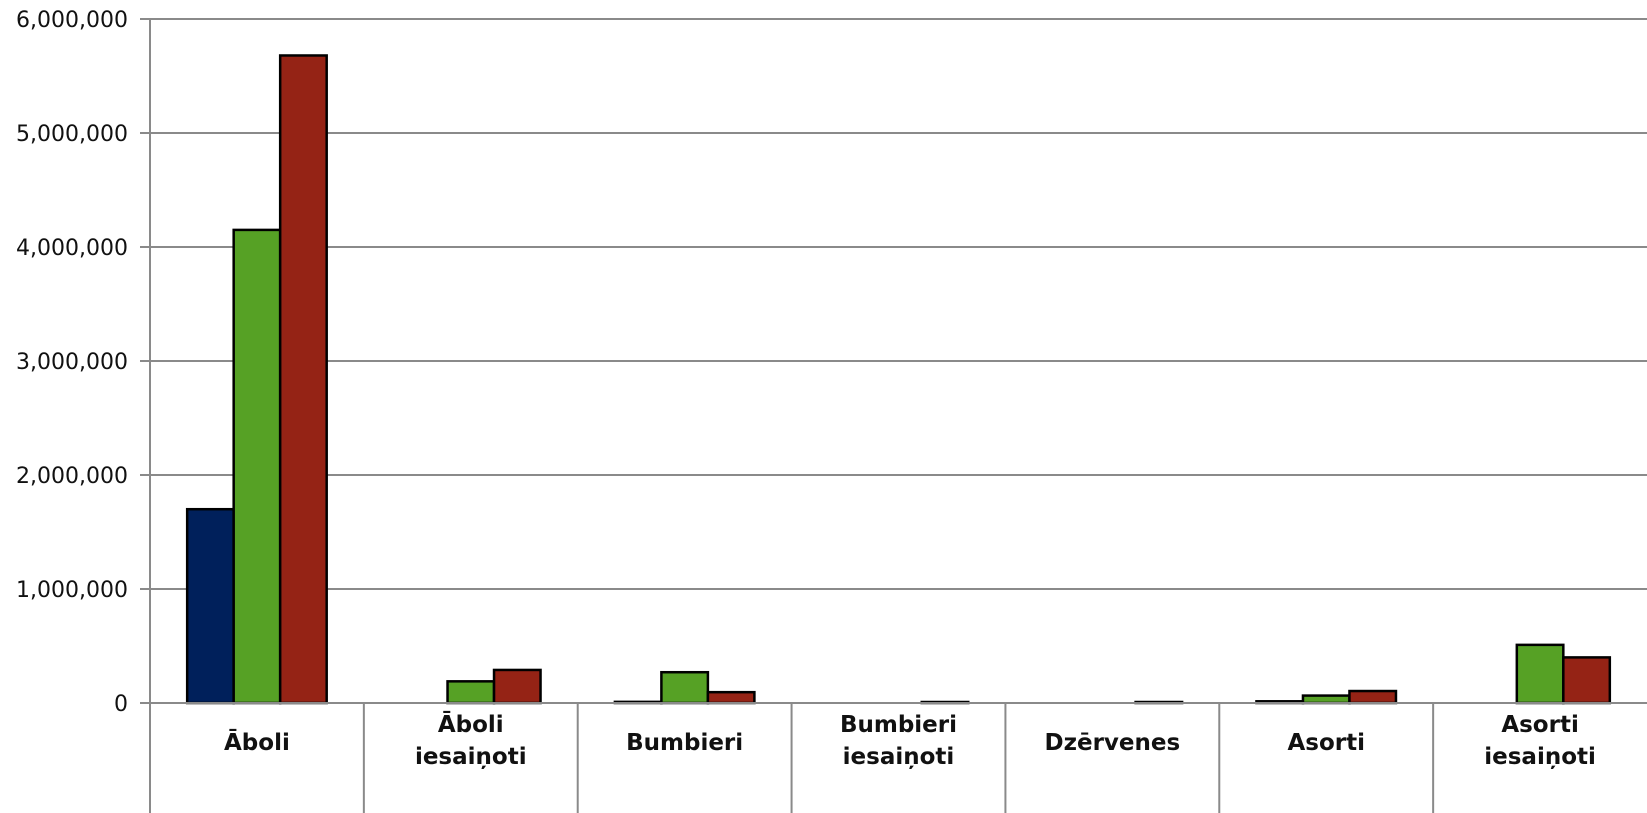  I want to click on x-tick-label-line: Āboli, so click(471, 724).